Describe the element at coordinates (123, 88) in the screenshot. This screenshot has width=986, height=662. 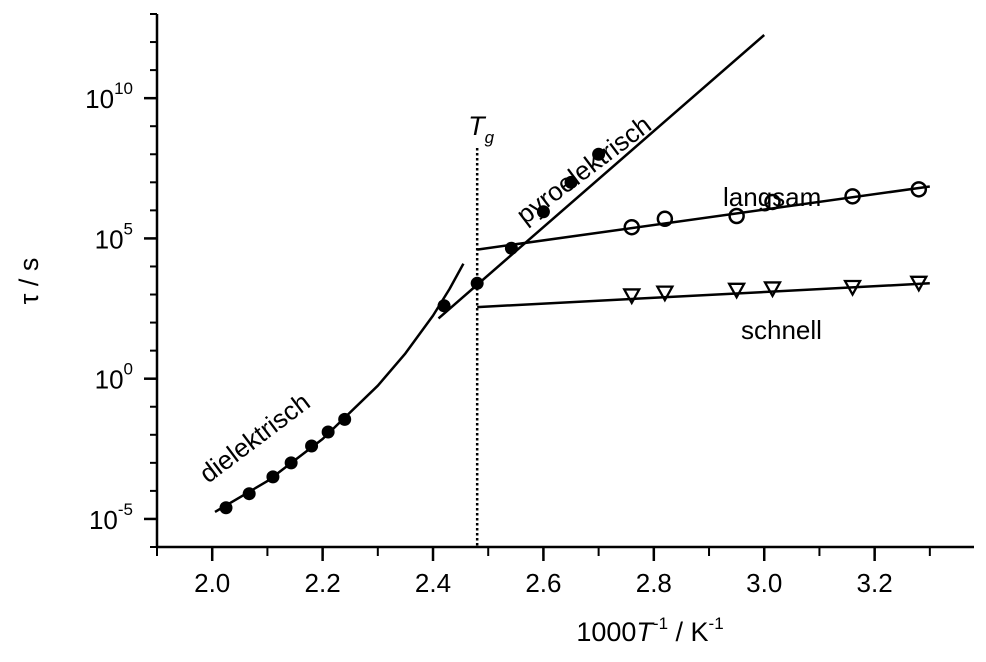
I see `y-tick-exponent: 10` at that location.